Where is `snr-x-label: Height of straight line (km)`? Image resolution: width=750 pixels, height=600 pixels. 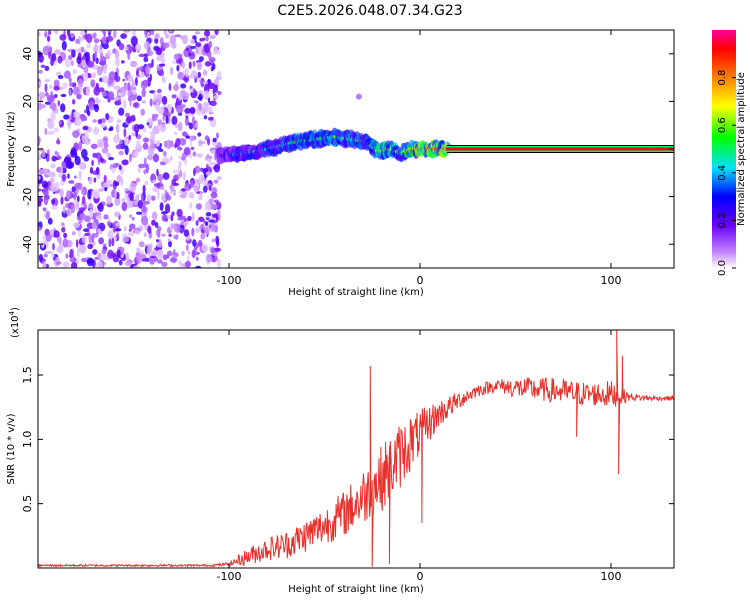
snr-x-label: Height of straight line (km) is located at coordinates (356, 589).